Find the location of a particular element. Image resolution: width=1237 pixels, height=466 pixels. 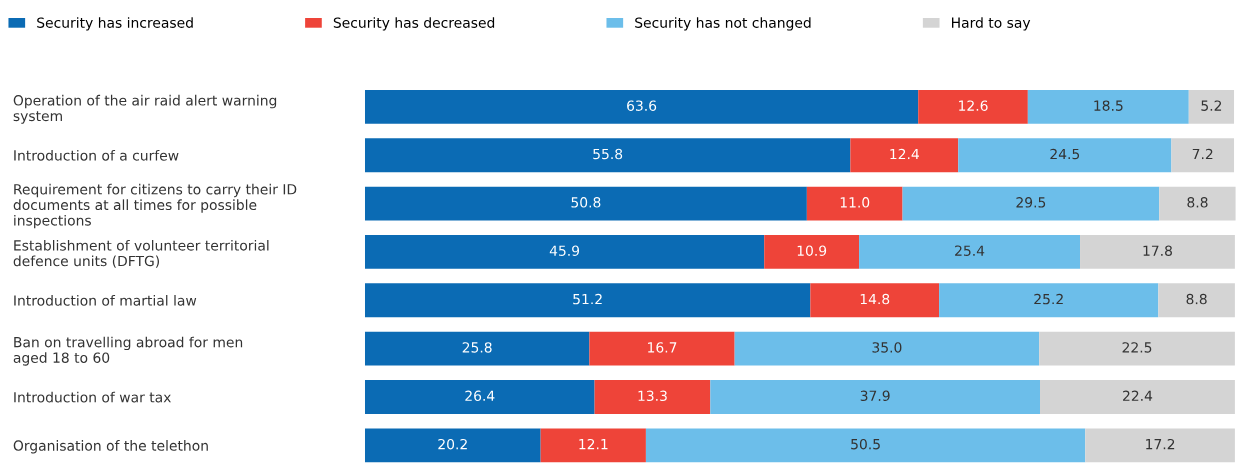

legend-label: Security has increased is located at coordinates (115, 24).